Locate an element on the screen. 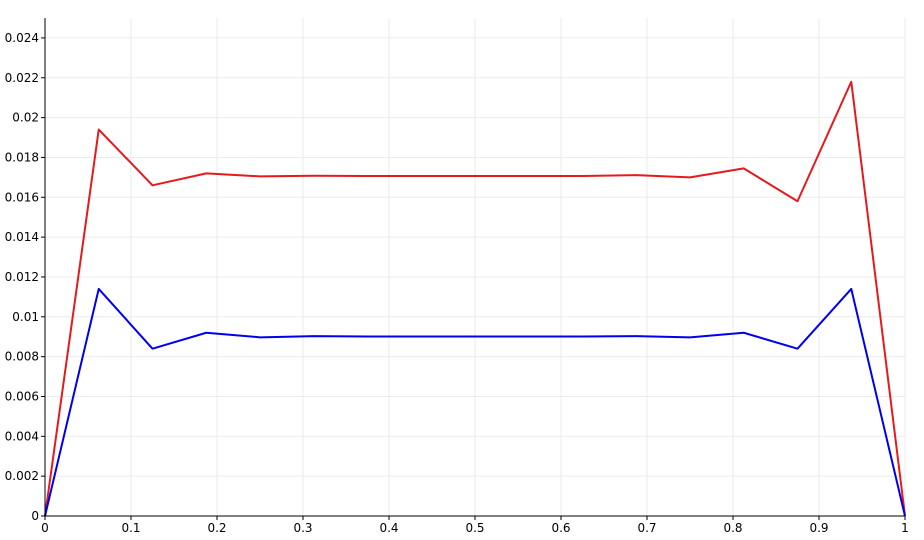 This screenshot has height=540, width=924. x-tick-label: 0.1 is located at coordinates (130, 528).